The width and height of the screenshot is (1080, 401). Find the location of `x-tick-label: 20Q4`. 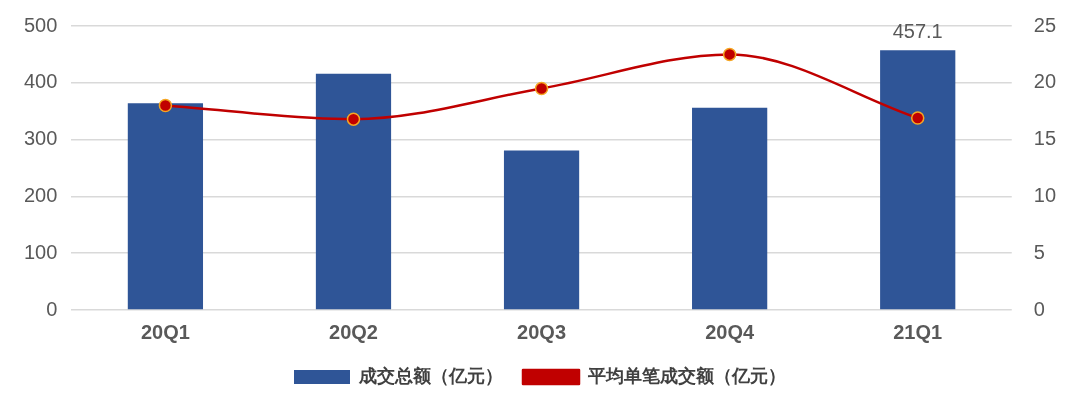

x-tick-label: 20Q4 is located at coordinates (730, 331).